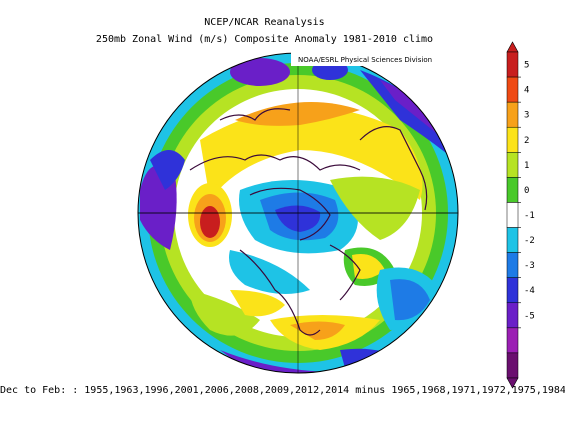  I want to click on colorbar-tick-label: 1, so click(526, 166).